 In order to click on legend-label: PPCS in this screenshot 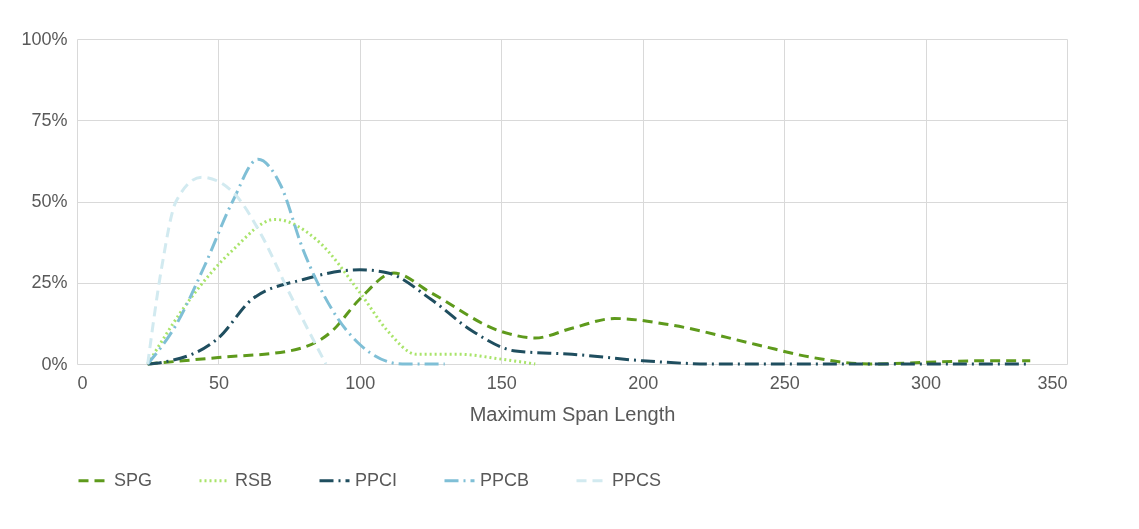, I will do `click(637, 479)`.